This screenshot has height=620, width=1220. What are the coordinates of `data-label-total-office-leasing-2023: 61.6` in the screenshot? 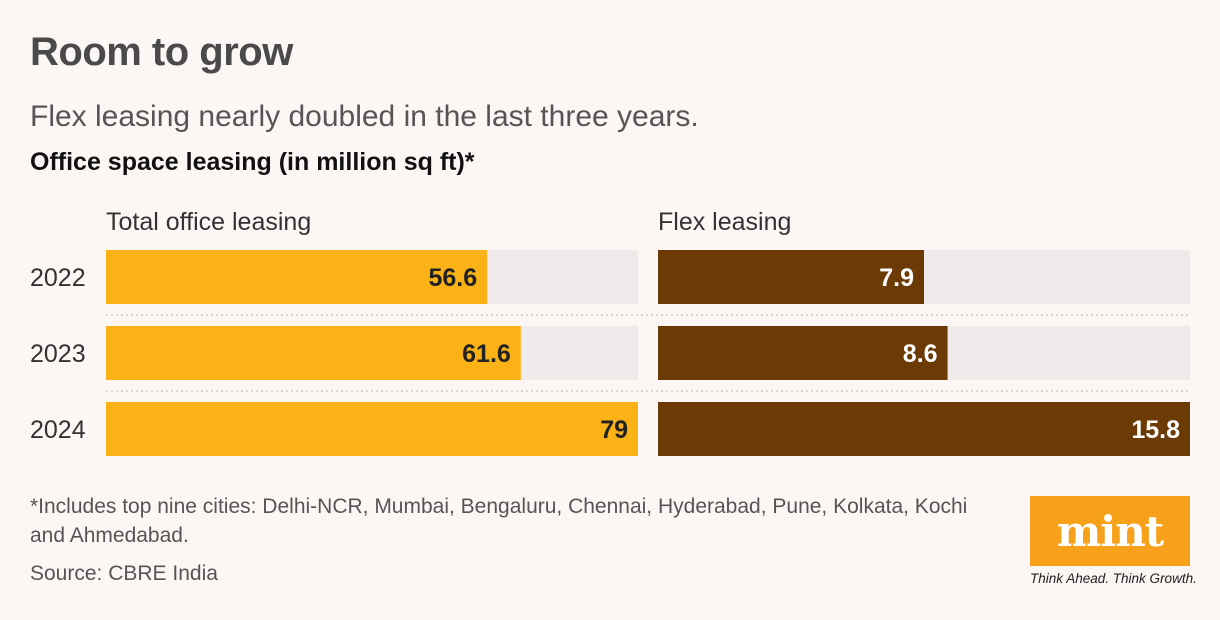 It's located at (486, 354).